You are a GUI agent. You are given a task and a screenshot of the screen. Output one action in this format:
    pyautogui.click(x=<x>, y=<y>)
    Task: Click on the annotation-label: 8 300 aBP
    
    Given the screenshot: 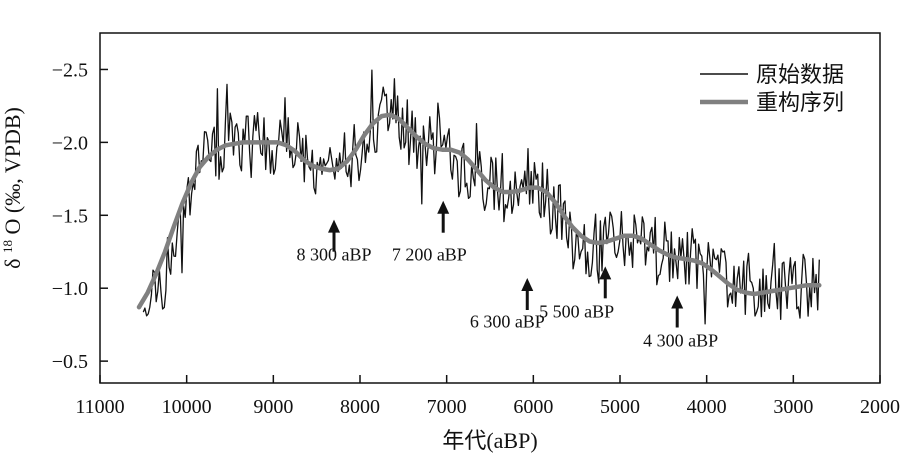 What is the action you would take?
    pyautogui.click(x=333, y=255)
    